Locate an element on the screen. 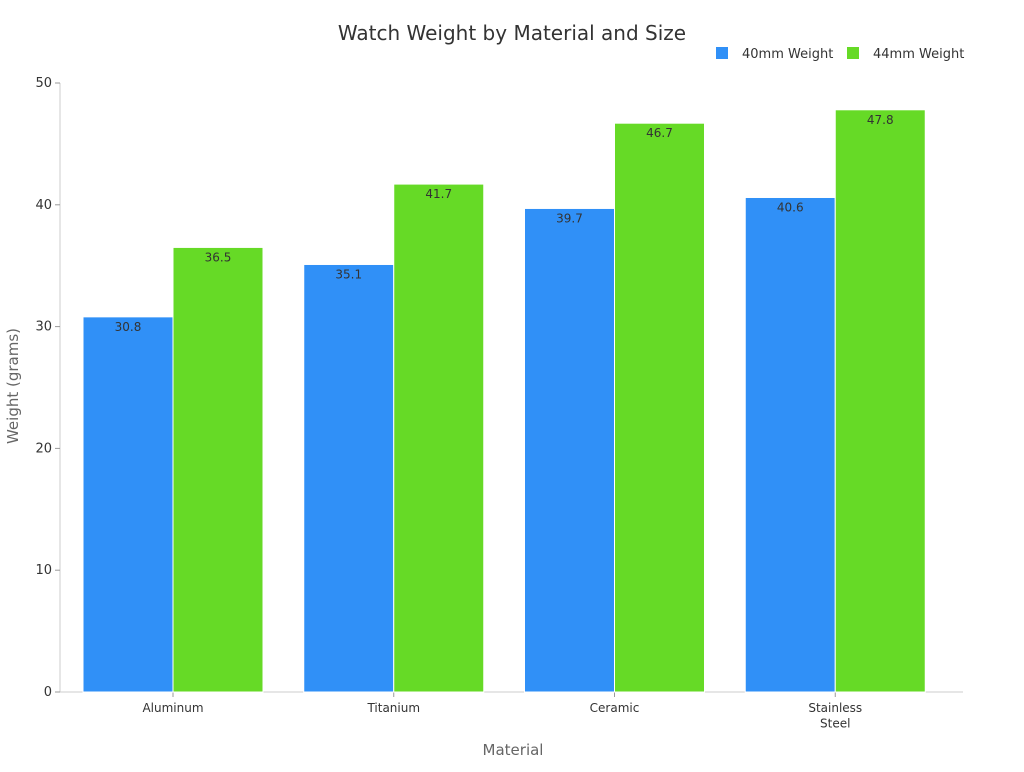  x-tick-label: Stainless Steel is located at coordinates (835, 716).